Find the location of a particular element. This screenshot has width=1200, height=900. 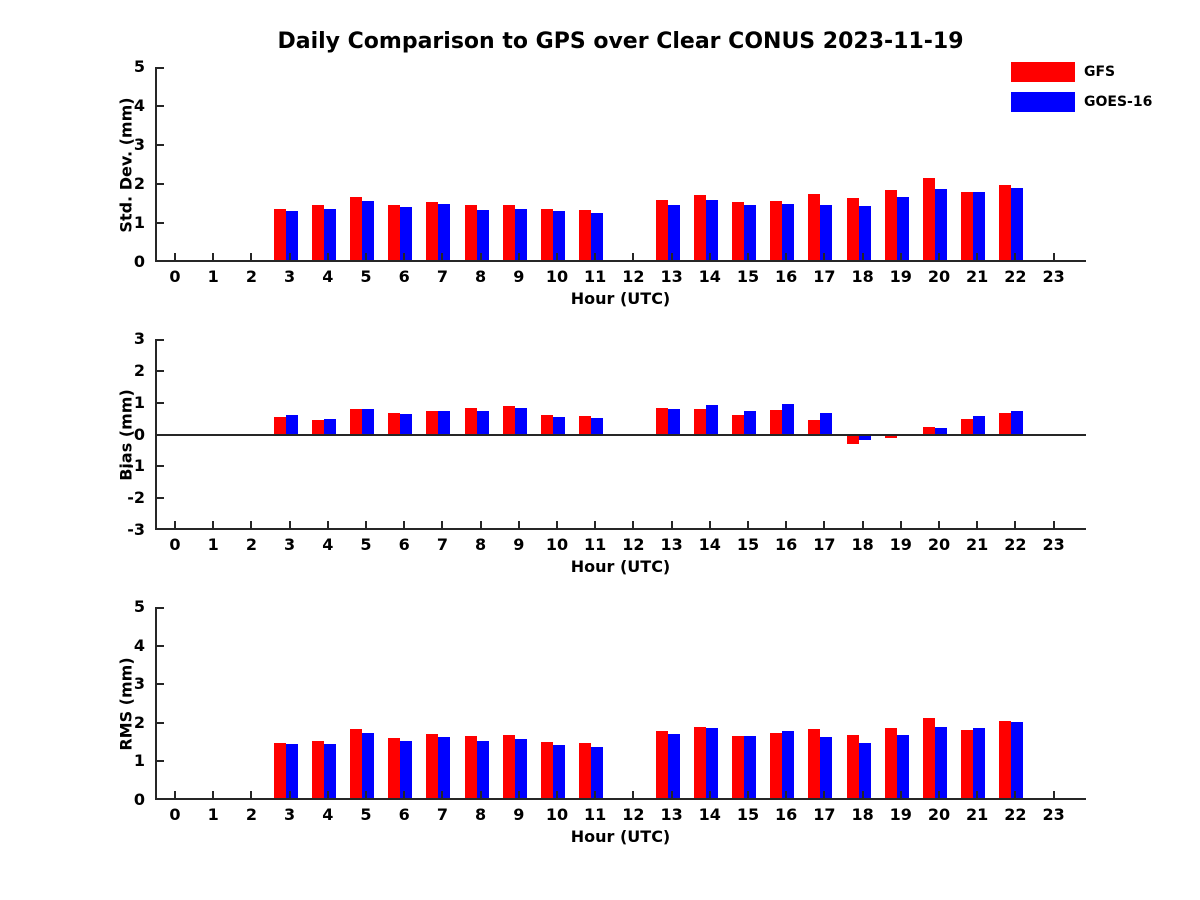

x-tick-label: 14 is located at coordinates (709, 276).